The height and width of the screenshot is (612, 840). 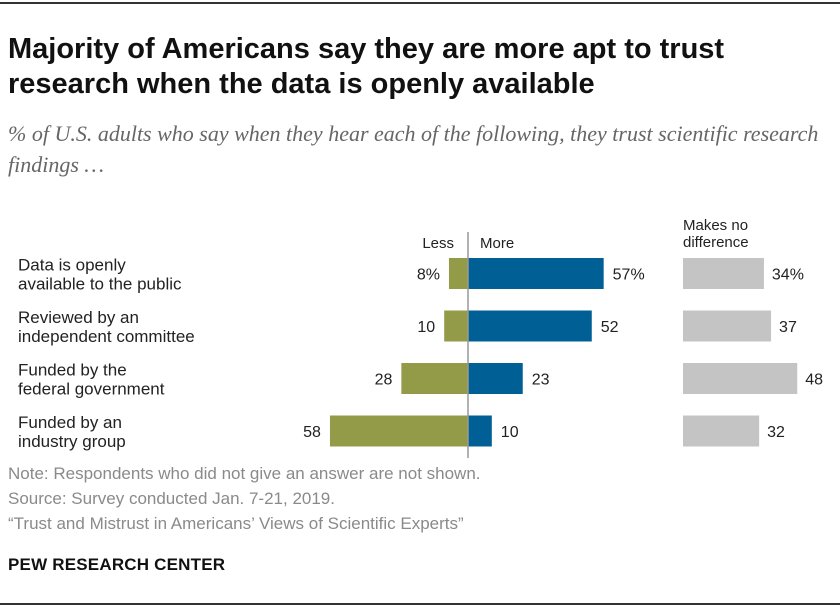 I want to click on label-no-difference-3: 48, so click(x=814, y=380).